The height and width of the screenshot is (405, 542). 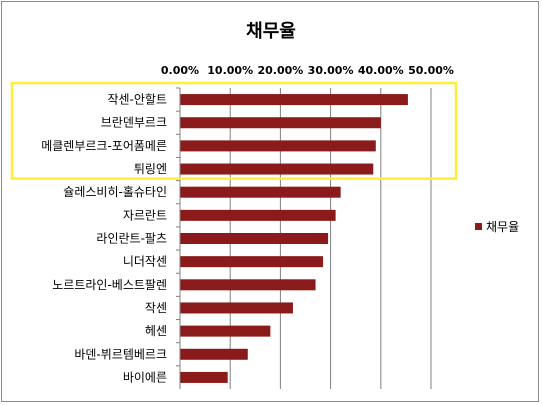 What do you see at coordinates (230, 70) in the screenshot?
I see `x-tick-label: 10.00%` at bounding box center [230, 70].